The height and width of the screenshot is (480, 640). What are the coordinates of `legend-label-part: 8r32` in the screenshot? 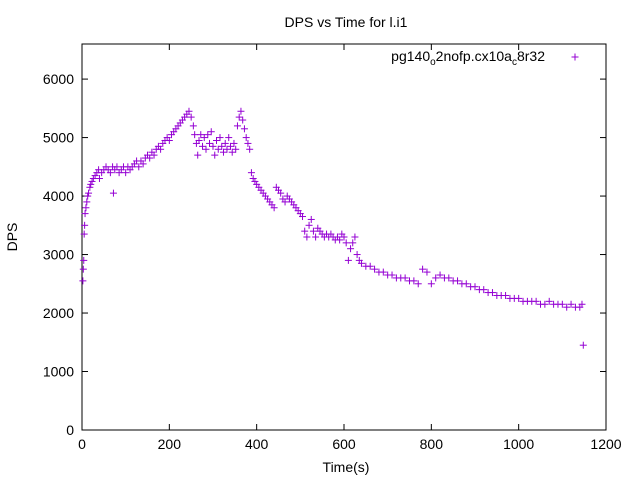 It's located at (531, 56).